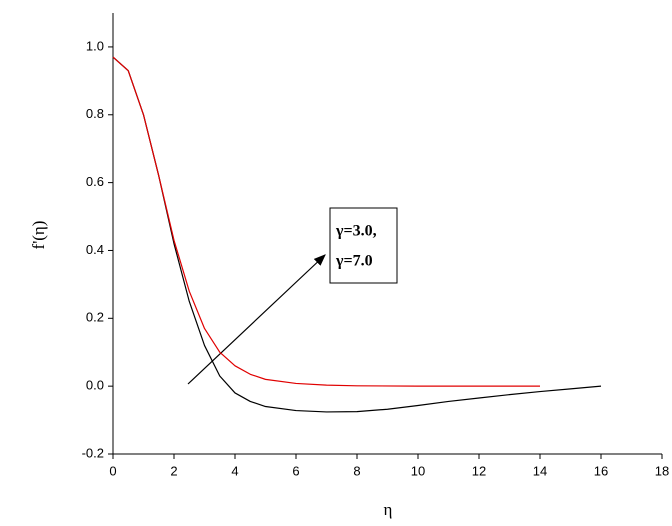  Describe the element at coordinates (601, 470) in the screenshot. I see `x-tick-label: 16` at that location.